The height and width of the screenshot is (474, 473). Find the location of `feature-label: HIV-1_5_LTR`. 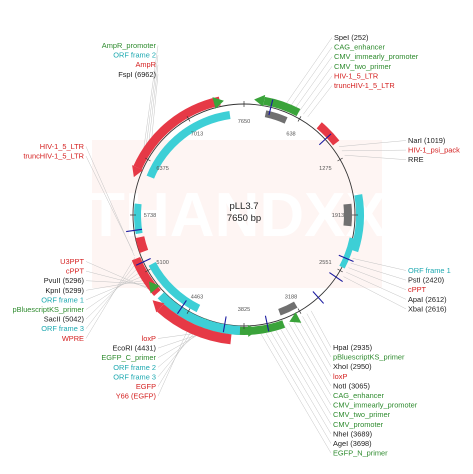

feature-label: HIV-1_5_LTR is located at coordinates (62, 146).